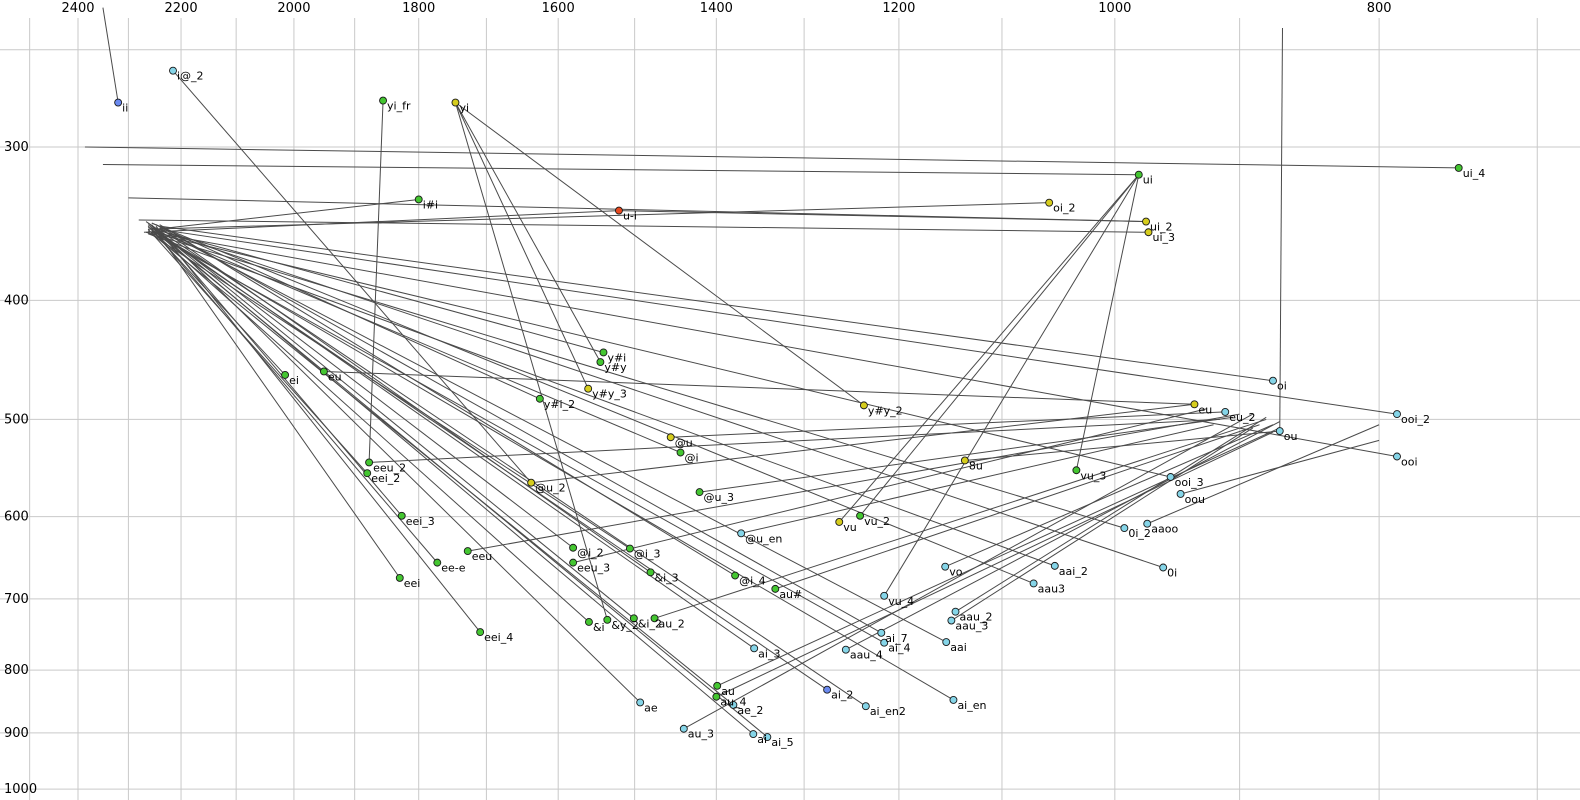  I want to click on data-point-label: &i, so click(599, 627).